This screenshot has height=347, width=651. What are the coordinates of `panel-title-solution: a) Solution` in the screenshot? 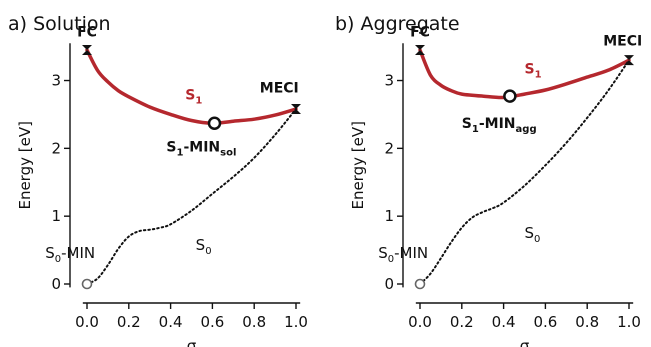 It's located at (59, 24).